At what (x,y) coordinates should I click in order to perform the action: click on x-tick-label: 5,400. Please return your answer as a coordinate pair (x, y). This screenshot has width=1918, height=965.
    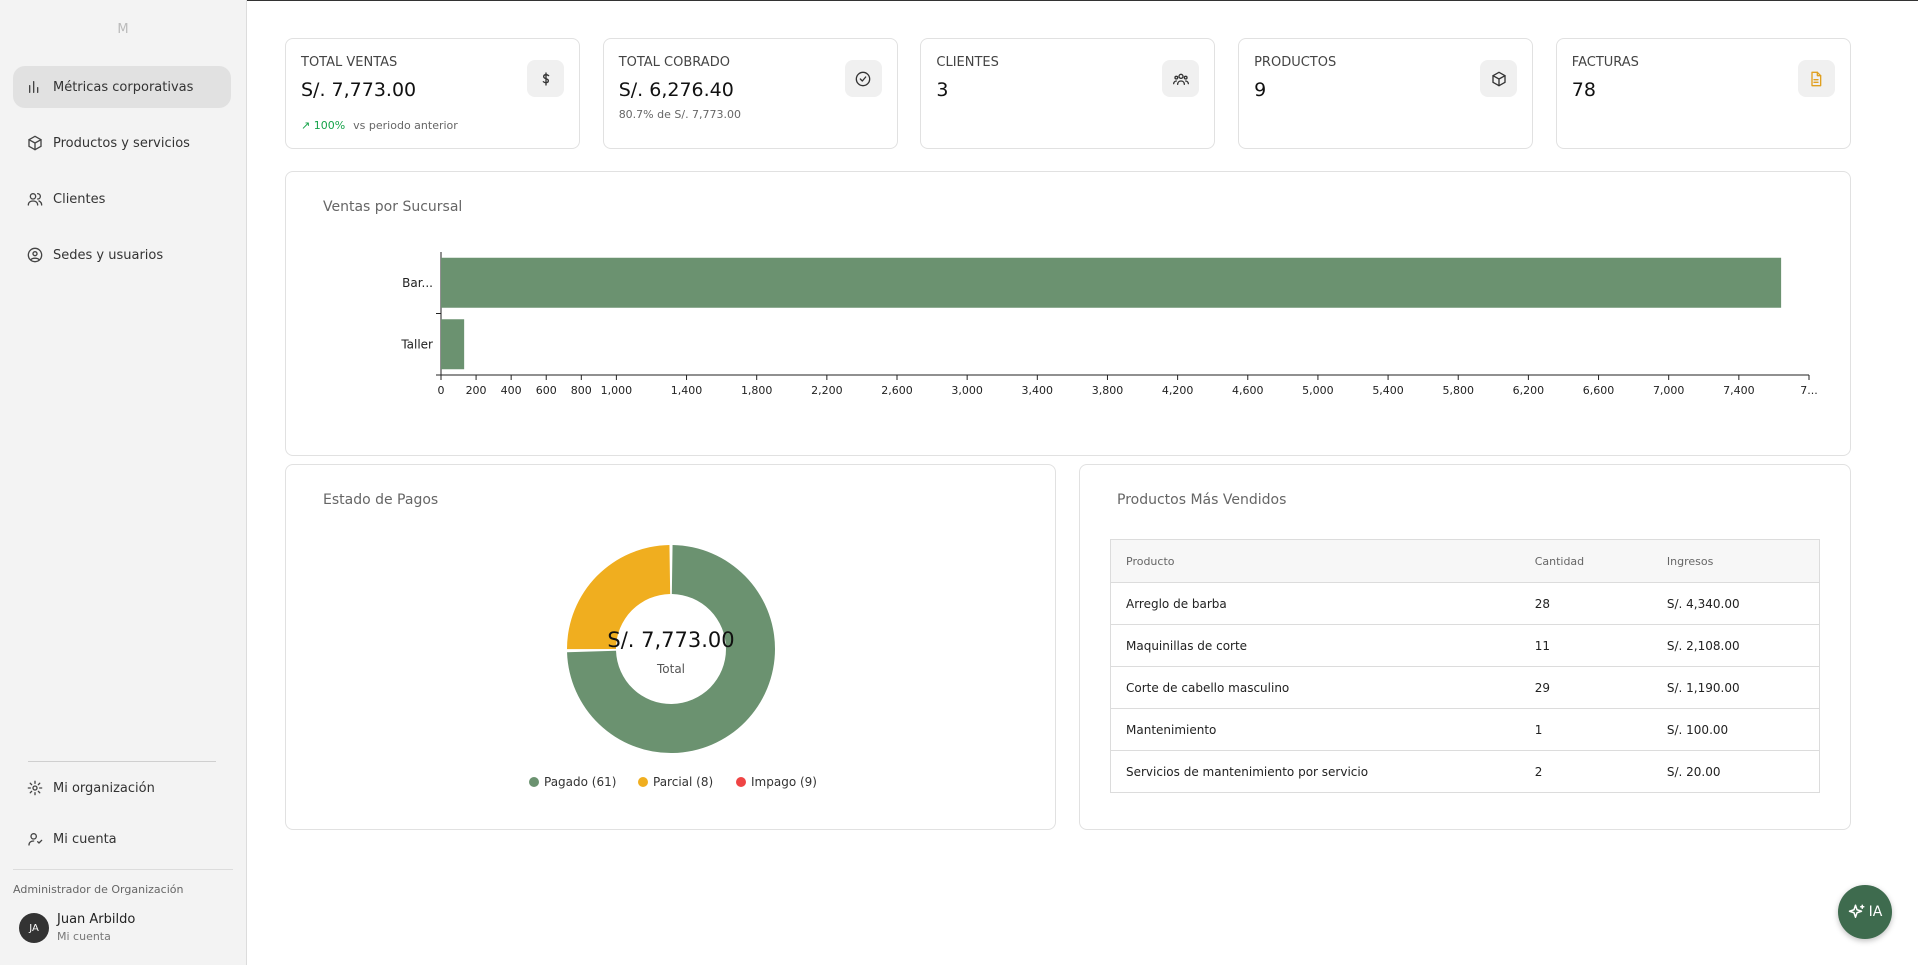
    Looking at the image, I should click on (1388, 390).